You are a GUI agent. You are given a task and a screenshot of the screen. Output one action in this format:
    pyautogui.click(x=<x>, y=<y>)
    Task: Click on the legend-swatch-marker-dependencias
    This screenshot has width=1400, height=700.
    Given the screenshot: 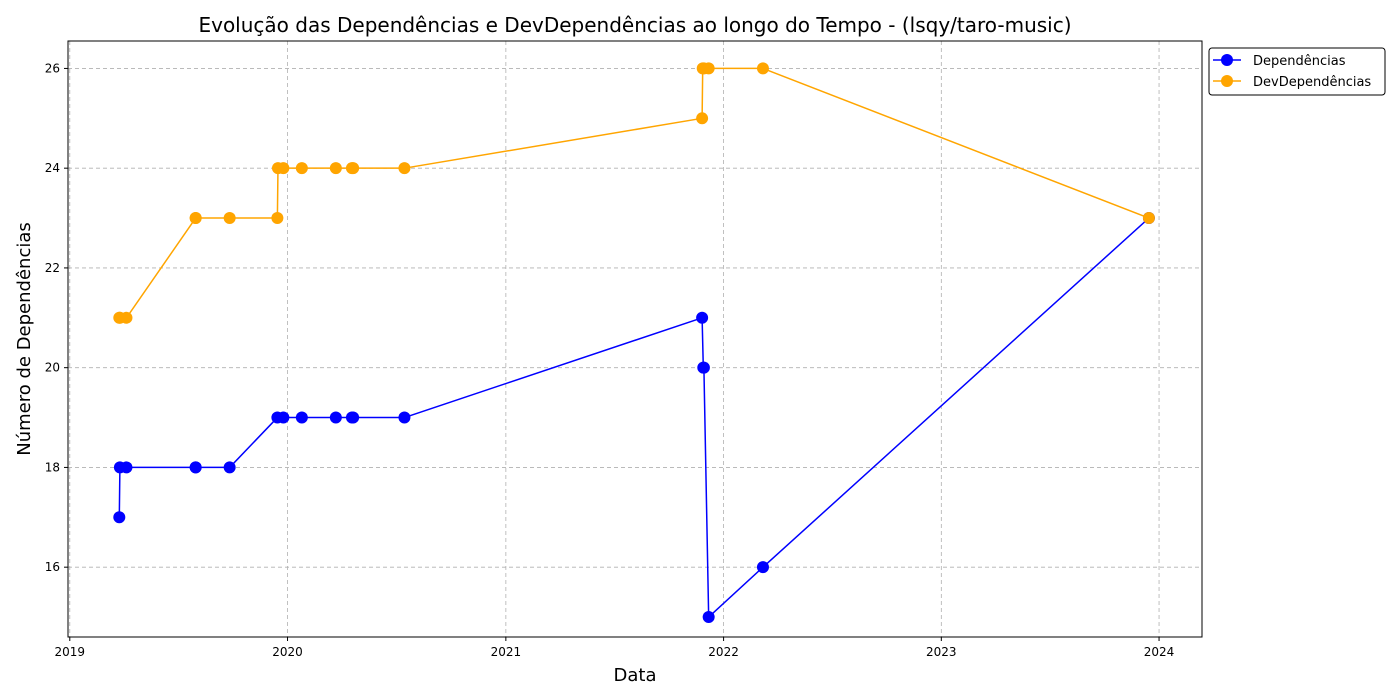 What is the action you would take?
    pyautogui.click(x=1227, y=60)
    